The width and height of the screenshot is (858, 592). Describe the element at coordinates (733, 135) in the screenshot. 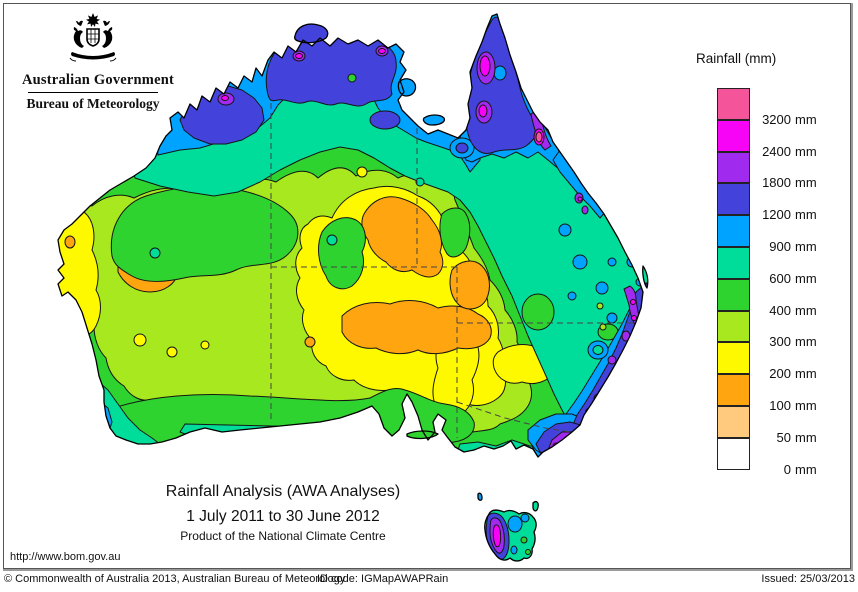

I see `legend-swatch-r2400` at that location.